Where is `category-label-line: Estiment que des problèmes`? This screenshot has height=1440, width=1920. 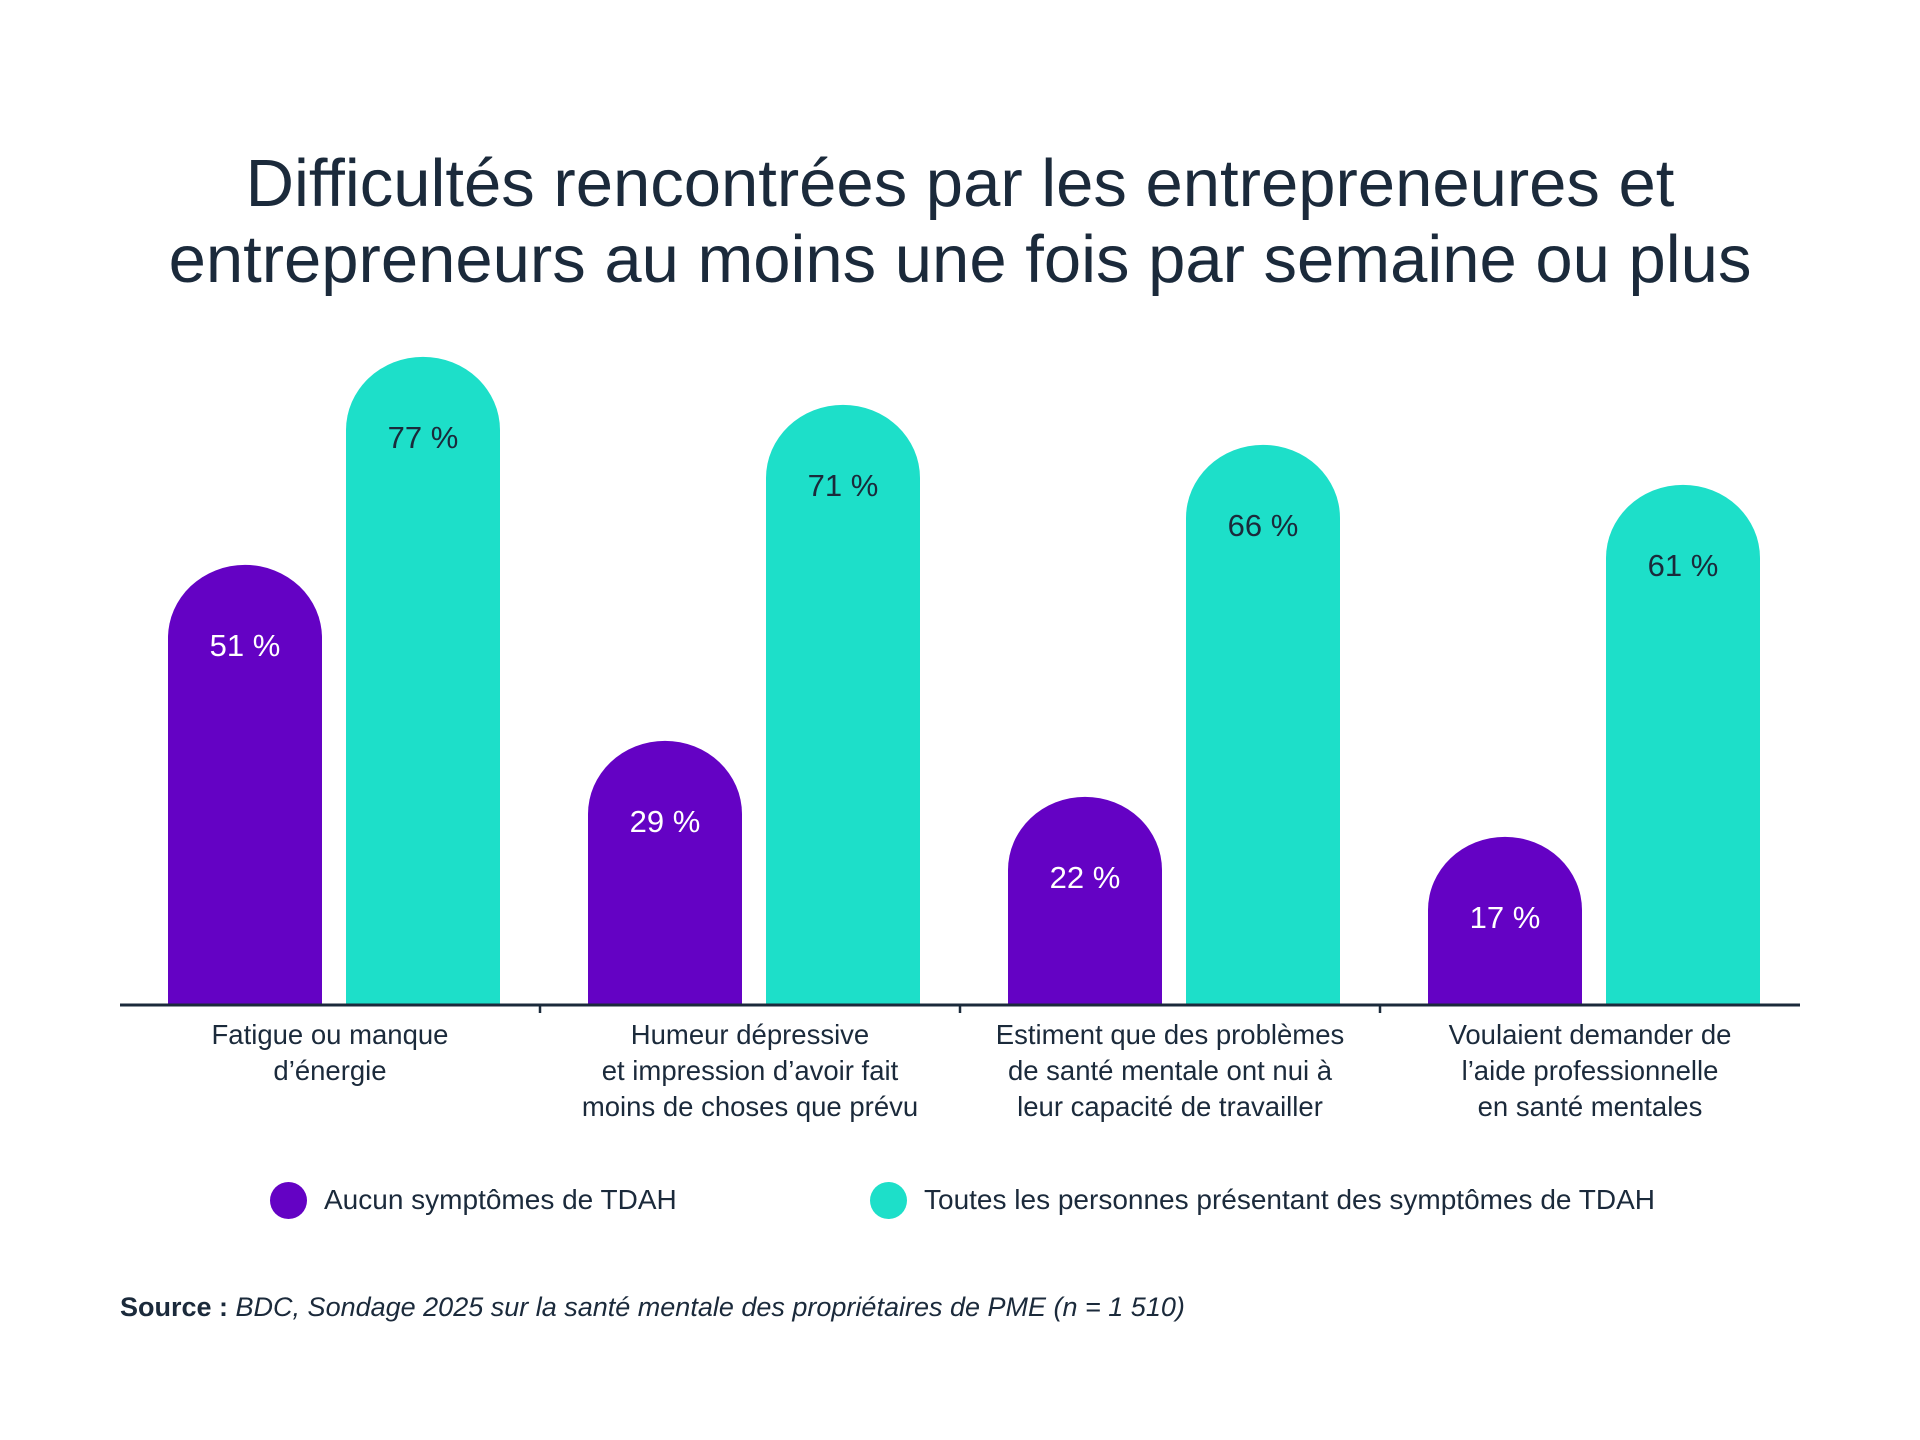 category-label-line: Estiment que des problèmes is located at coordinates (1170, 1034).